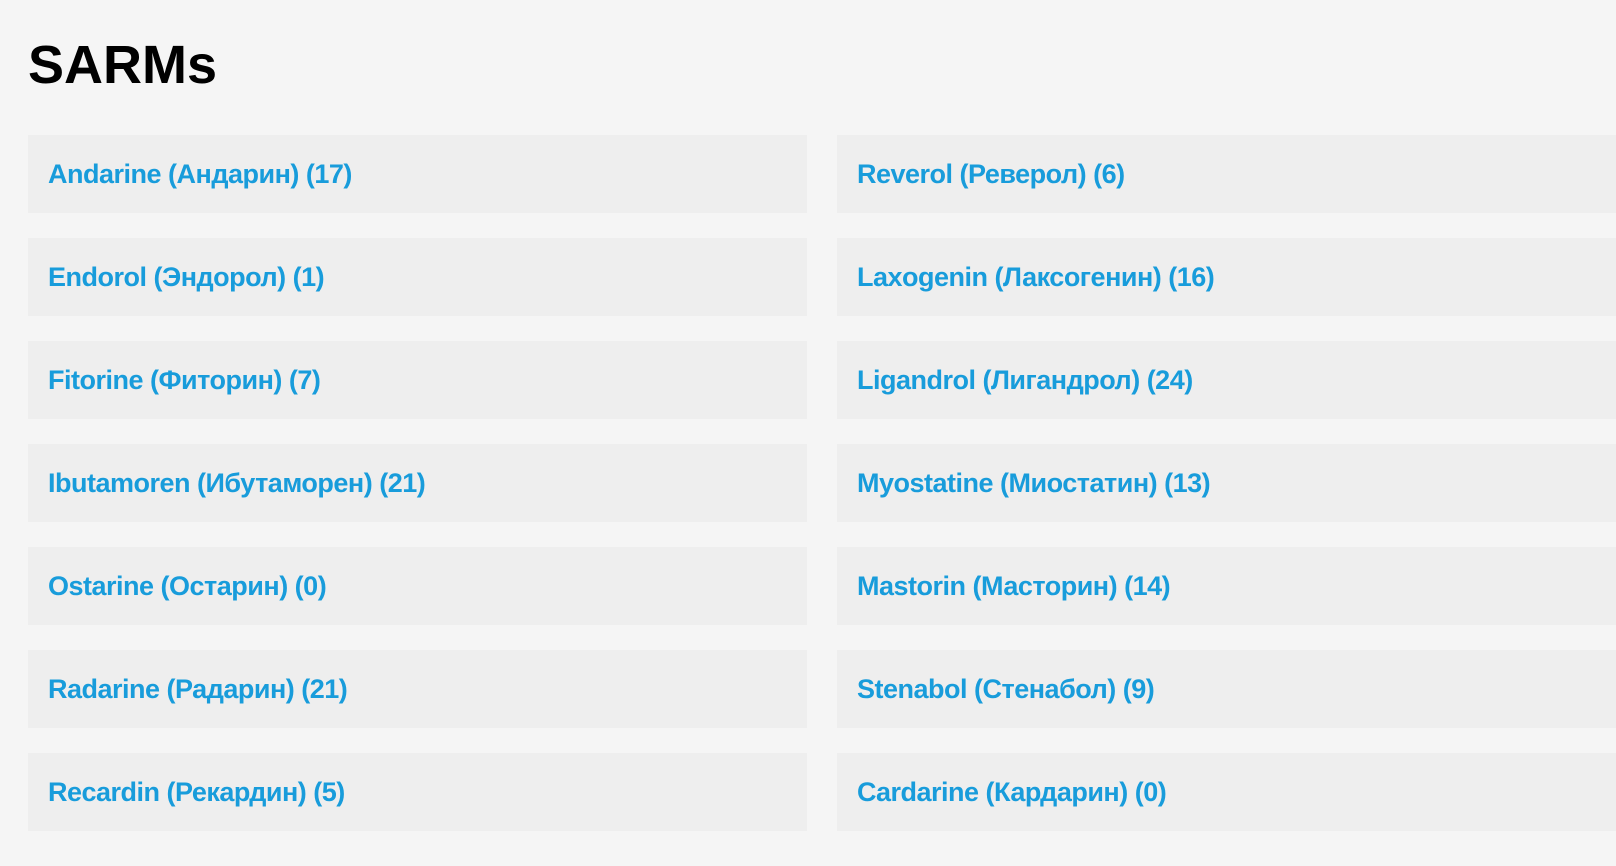  Describe the element at coordinates (198, 688) in the screenshot. I see `category-link: Radarine (Радарин) (21)` at that location.